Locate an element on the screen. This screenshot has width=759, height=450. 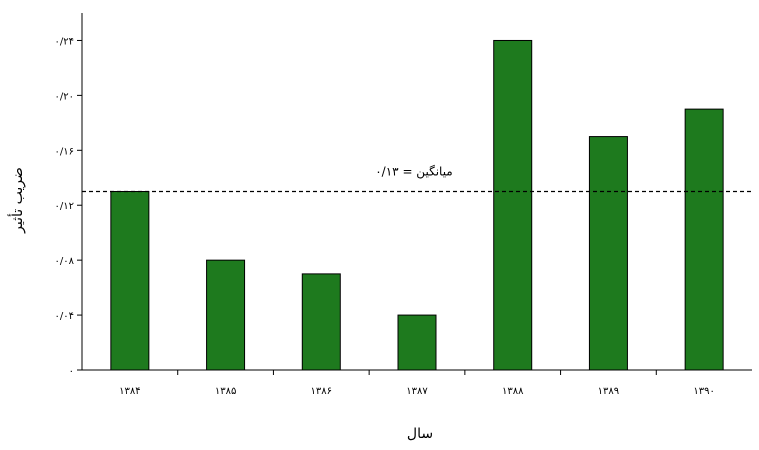
y-axis-title: ضریب تأثیر is located at coordinates (16, 200).